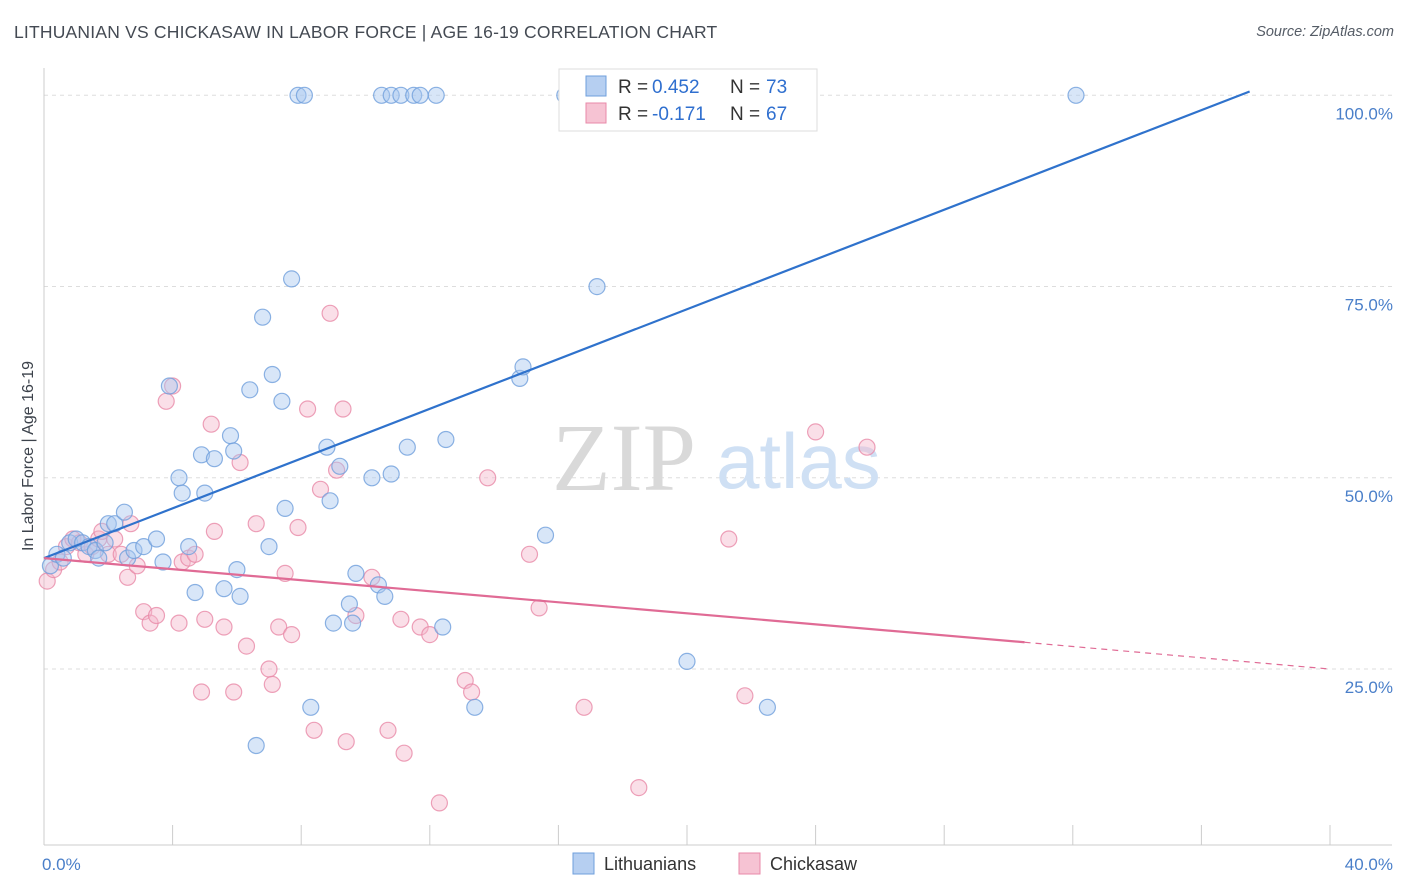  Describe the element at coordinates (776, 114) in the screenshot. I see `legend-n-value-1: 67` at that location.